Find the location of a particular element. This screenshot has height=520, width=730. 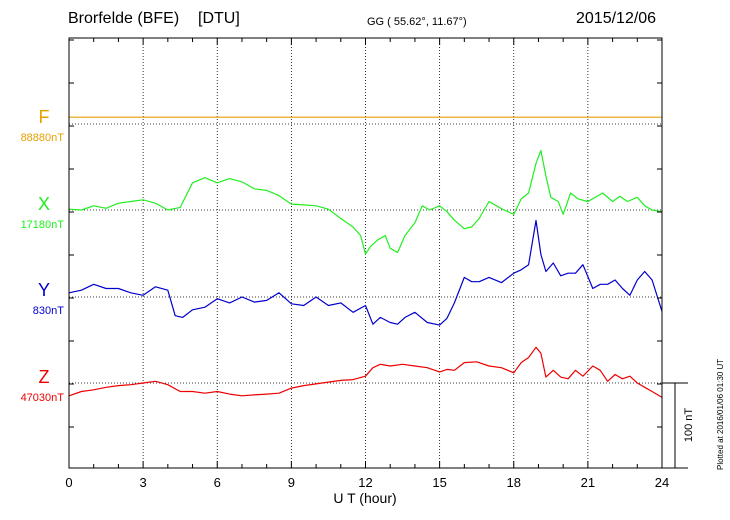

coordinates-label: GG ( 55.62°, 11.67°) is located at coordinates (417, 22).